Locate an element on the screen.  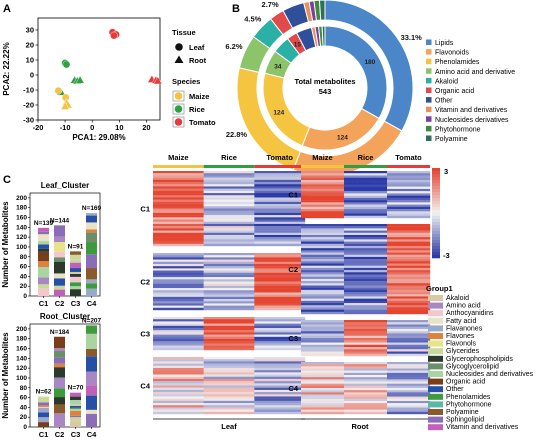
panel-label-c: C is located at coordinates (7, 180).